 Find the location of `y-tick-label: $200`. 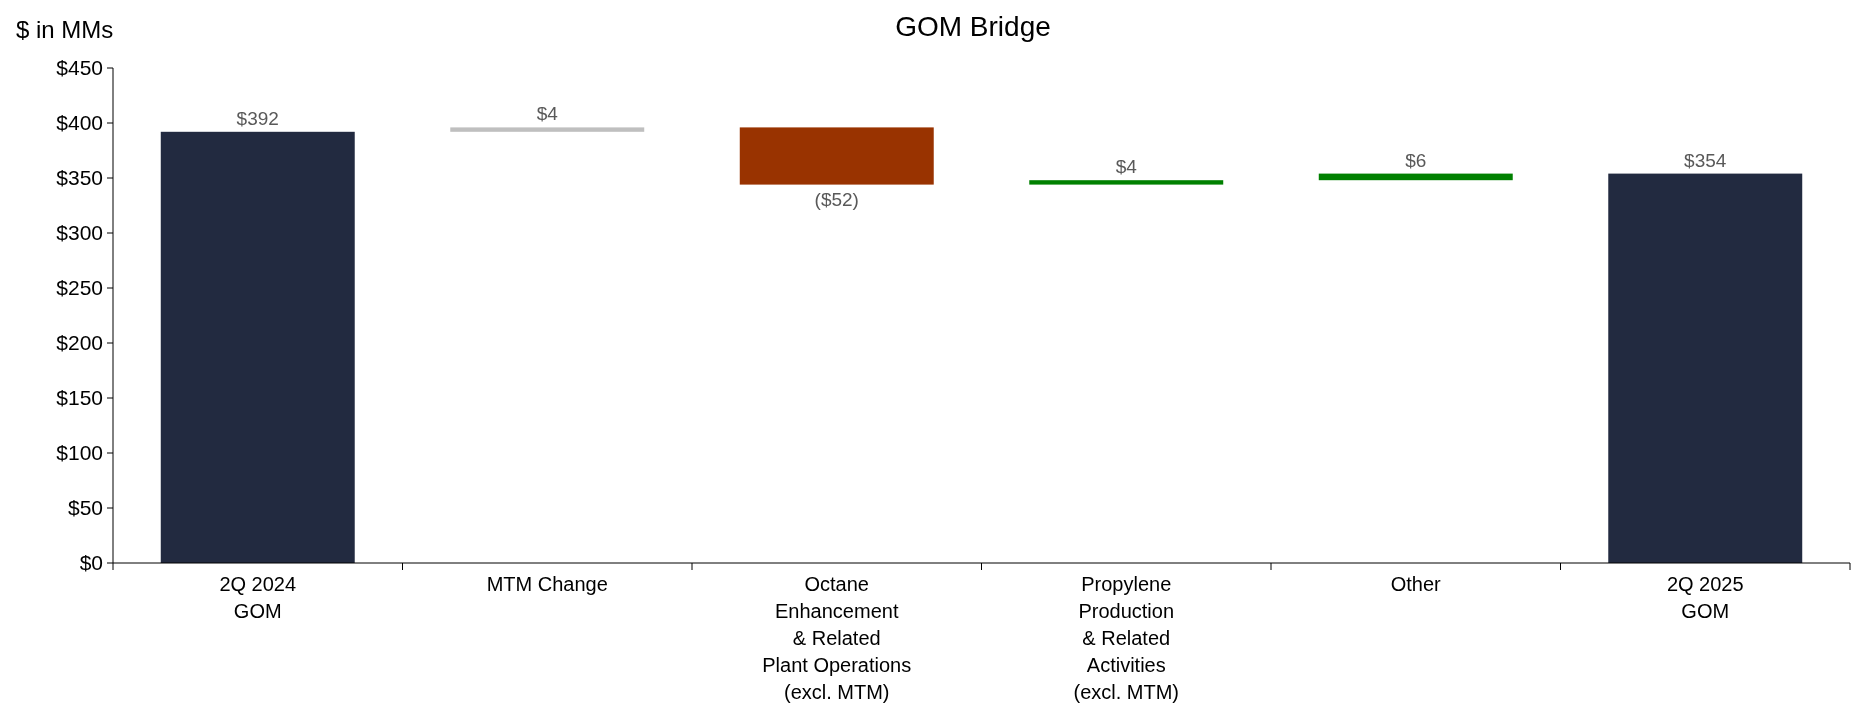

y-tick-label: $200 is located at coordinates (79, 343).